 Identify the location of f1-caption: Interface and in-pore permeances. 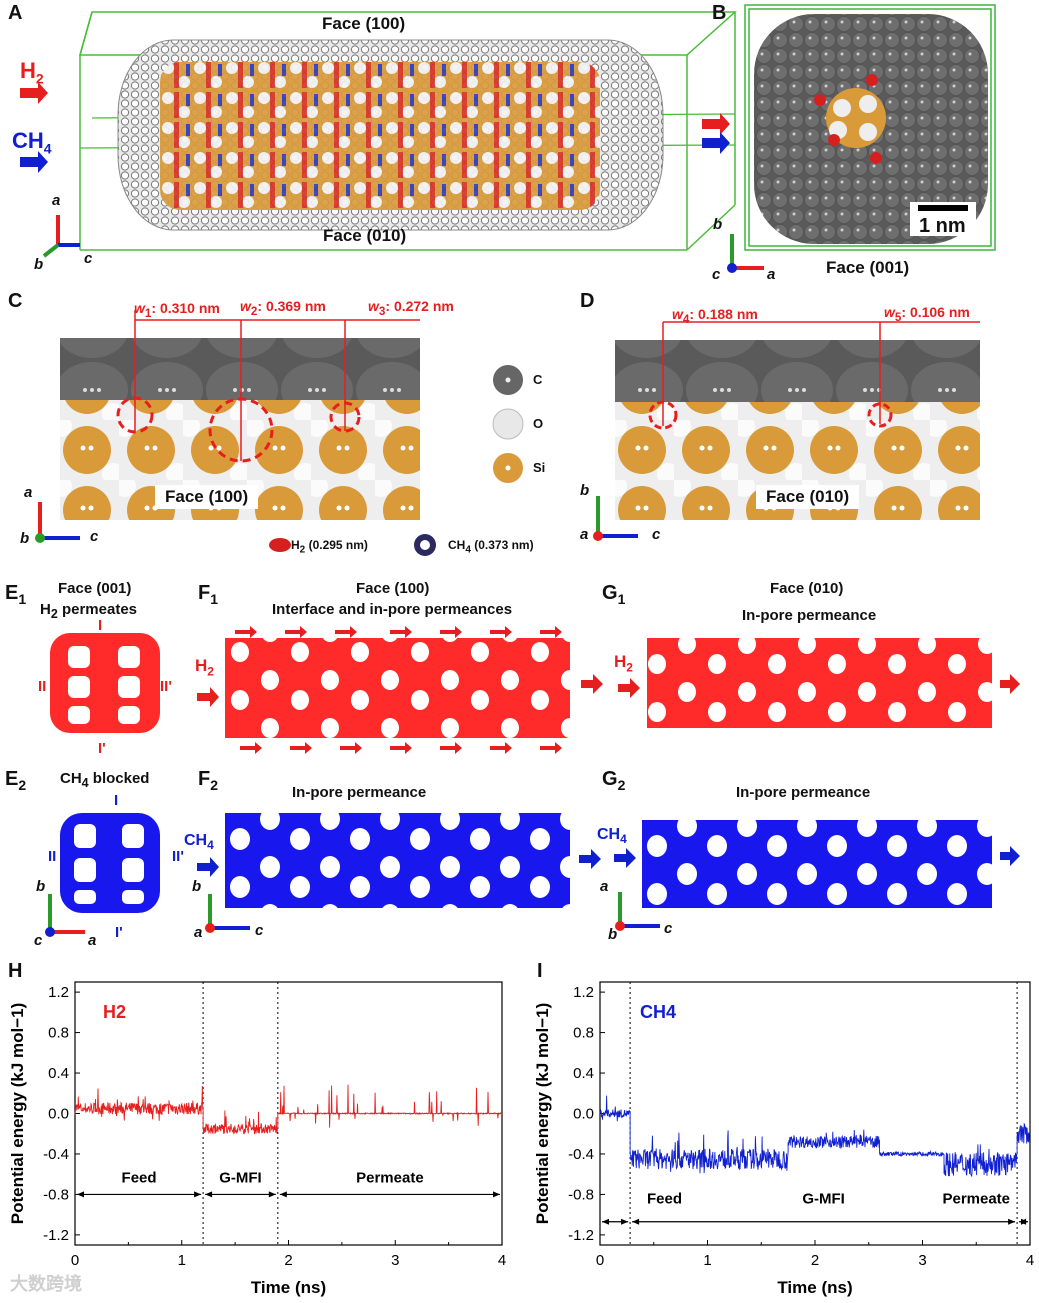
(392, 609).